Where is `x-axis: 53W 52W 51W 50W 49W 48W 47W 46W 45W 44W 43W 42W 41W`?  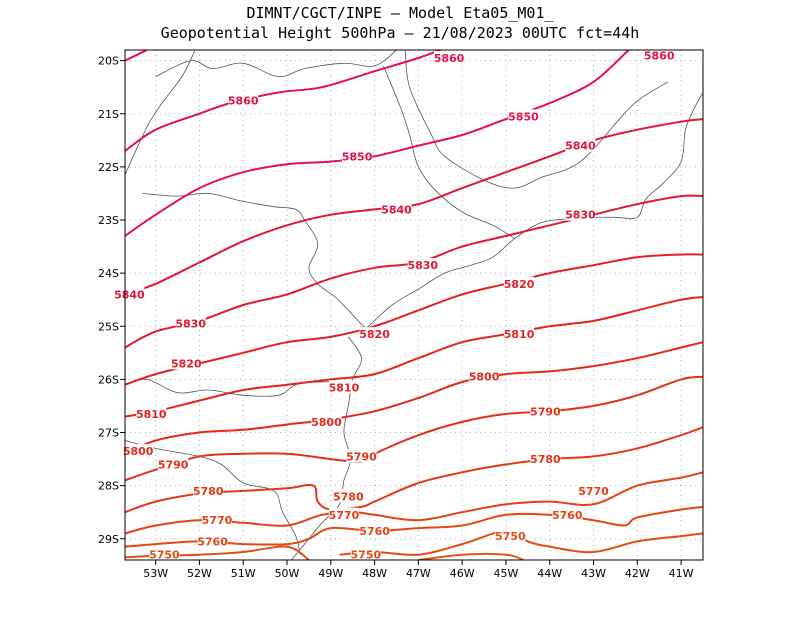 x-axis: 53W 52W 51W 50W 49W 48W 47W 46W 45W 44W 43W 42W 41W is located at coordinates (418, 570).